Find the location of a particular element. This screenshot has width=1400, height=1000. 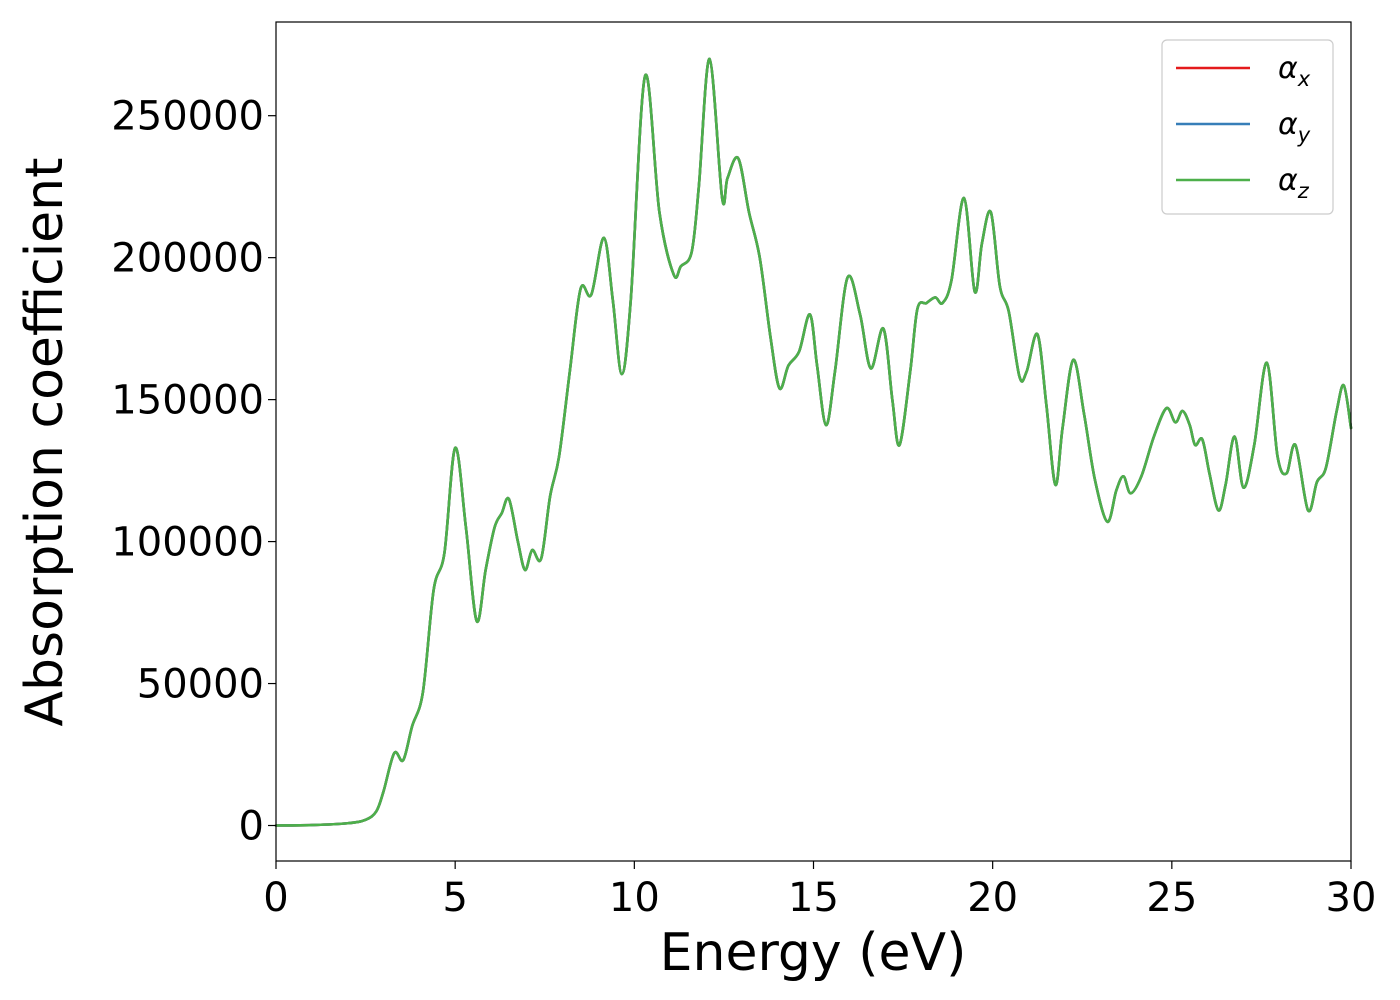

legend-subscript: z is located at coordinates (1303, 191).